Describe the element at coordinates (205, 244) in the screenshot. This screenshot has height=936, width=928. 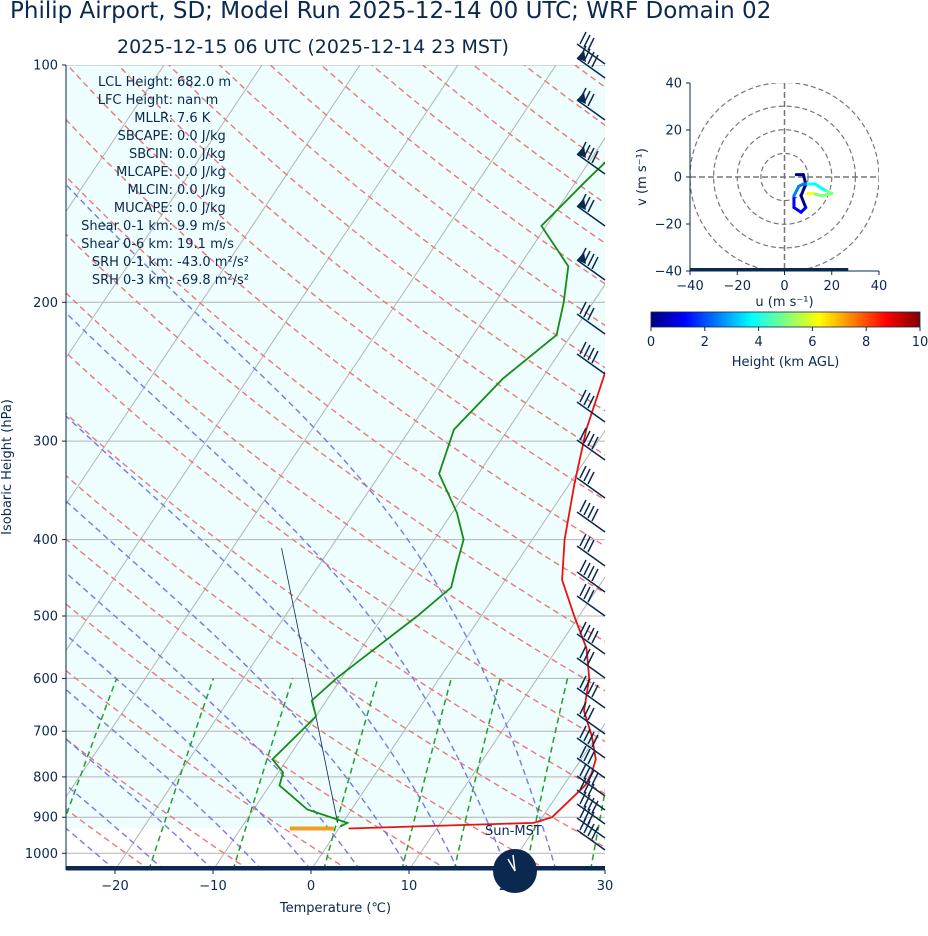
I see `stat-value: 19.1 m/s` at that location.